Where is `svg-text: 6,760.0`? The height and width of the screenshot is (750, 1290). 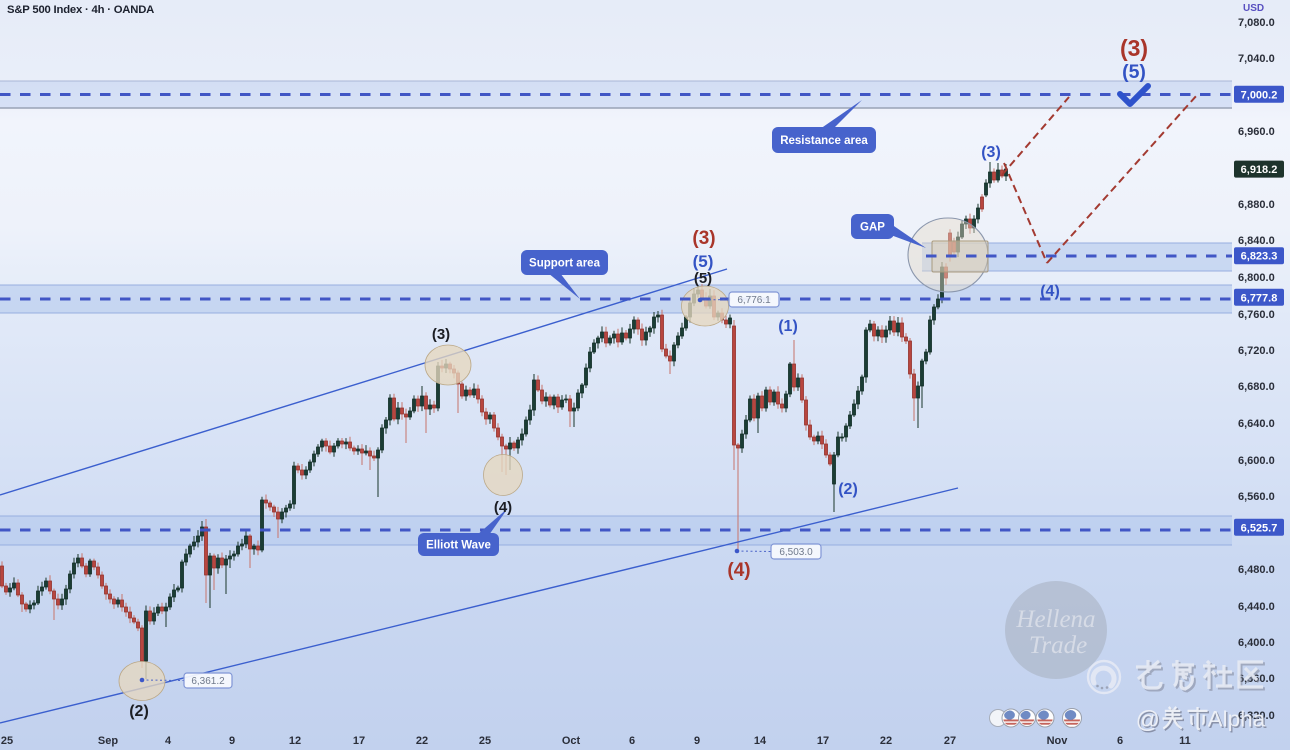
svg-text: 6,760.0 is located at coordinates (1256, 315).